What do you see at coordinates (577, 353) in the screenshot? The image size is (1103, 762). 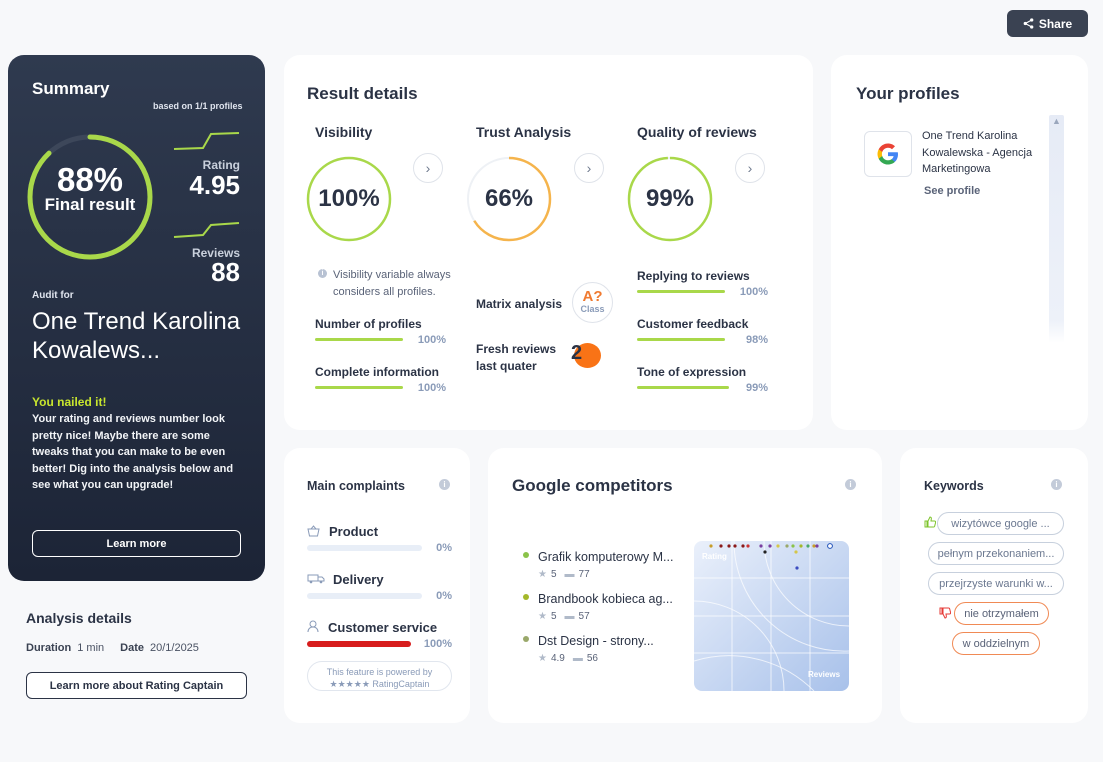 I see `fresh-reviews-value: 2` at bounding box center [577, 353].